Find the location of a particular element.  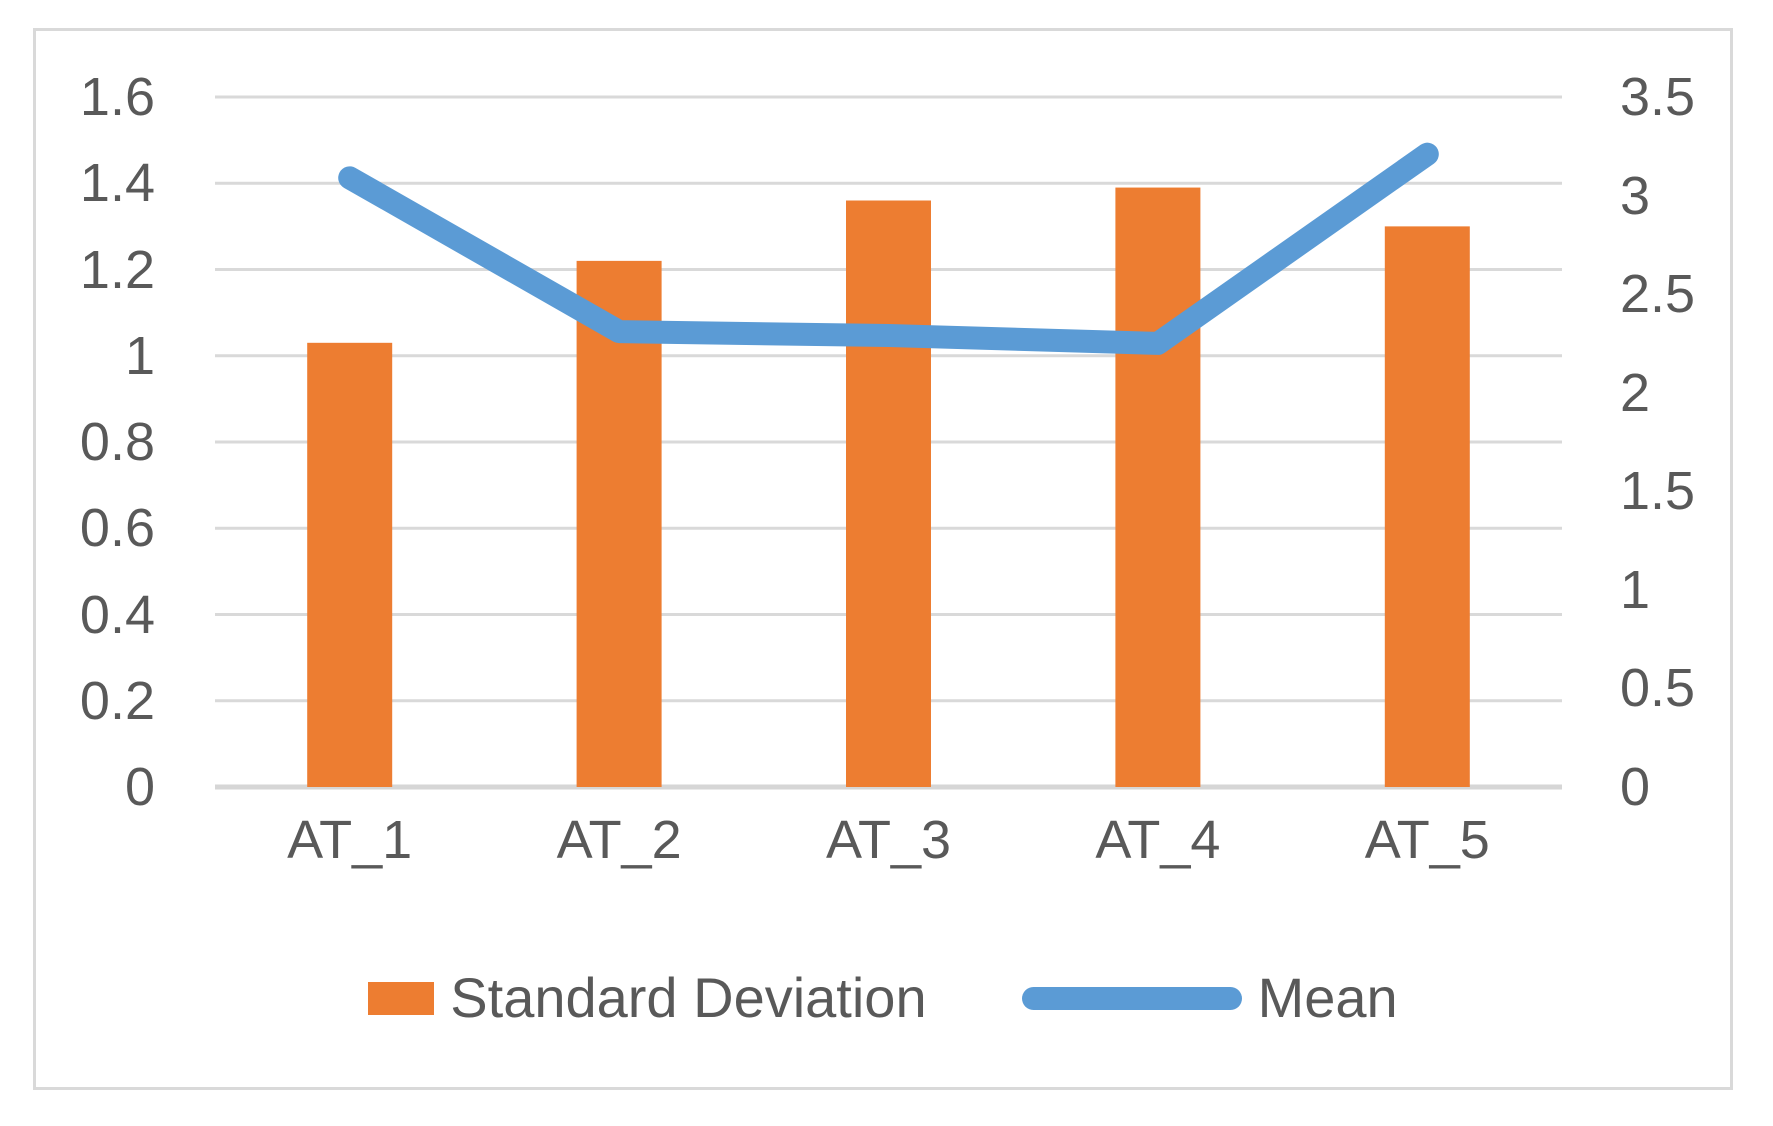

category-label-AT_2: AT_2 is located at coordinates (619, 840).